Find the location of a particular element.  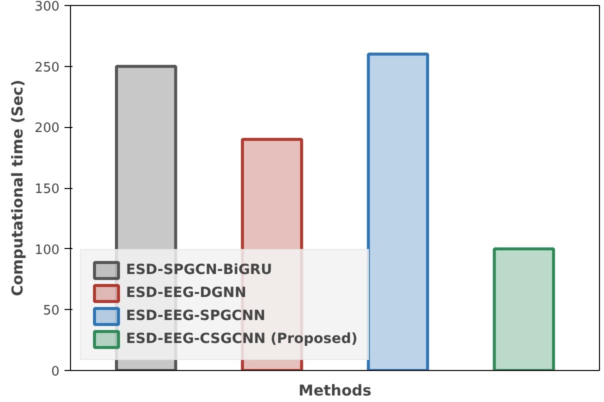

y-tick-label: 250 is located at coordinates (47, 68).